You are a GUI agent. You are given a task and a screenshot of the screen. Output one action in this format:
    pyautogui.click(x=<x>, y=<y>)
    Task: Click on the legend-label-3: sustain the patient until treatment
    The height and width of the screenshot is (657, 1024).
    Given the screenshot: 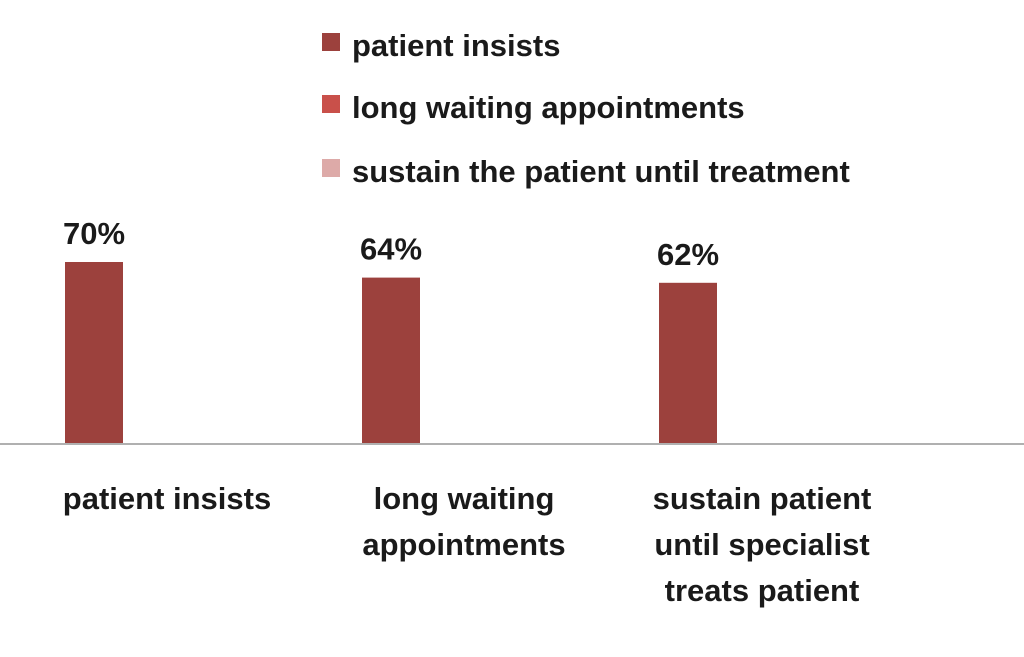 What is the action you would take?
    pyautogui.click(x=601, y=171)
    